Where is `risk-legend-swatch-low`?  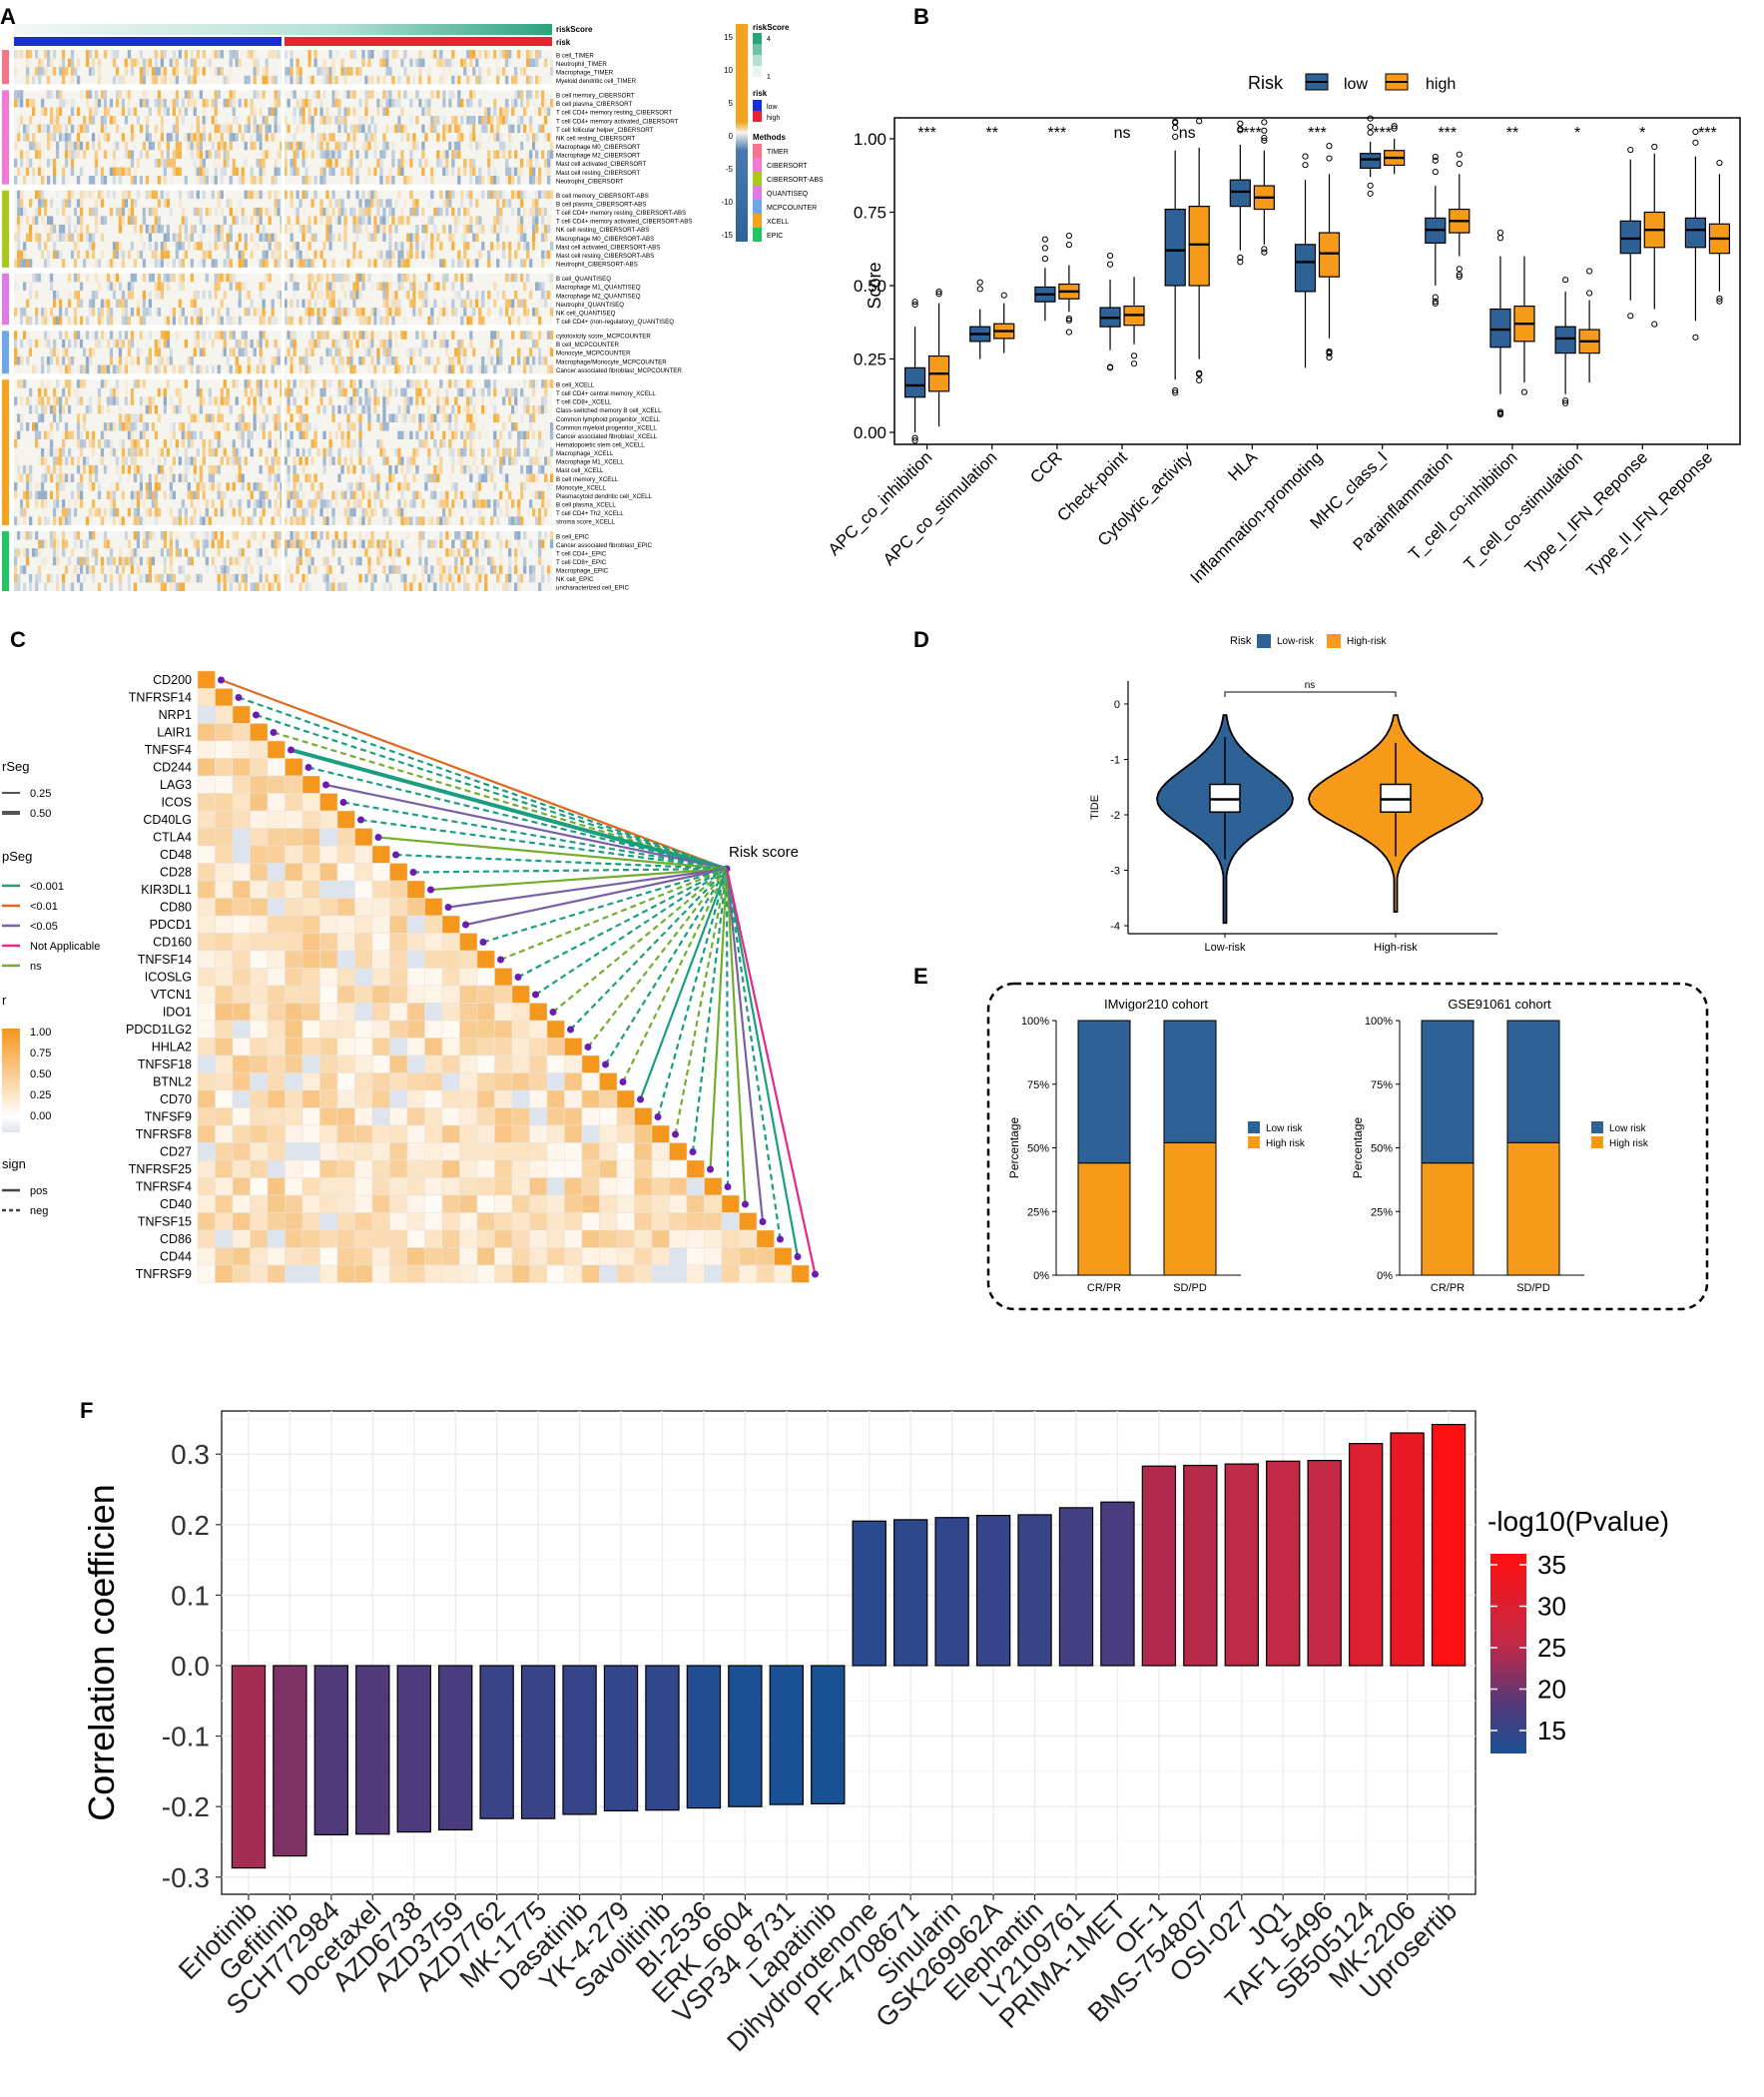 risk-legend-swatch-low is located at coordinates (758, 105).